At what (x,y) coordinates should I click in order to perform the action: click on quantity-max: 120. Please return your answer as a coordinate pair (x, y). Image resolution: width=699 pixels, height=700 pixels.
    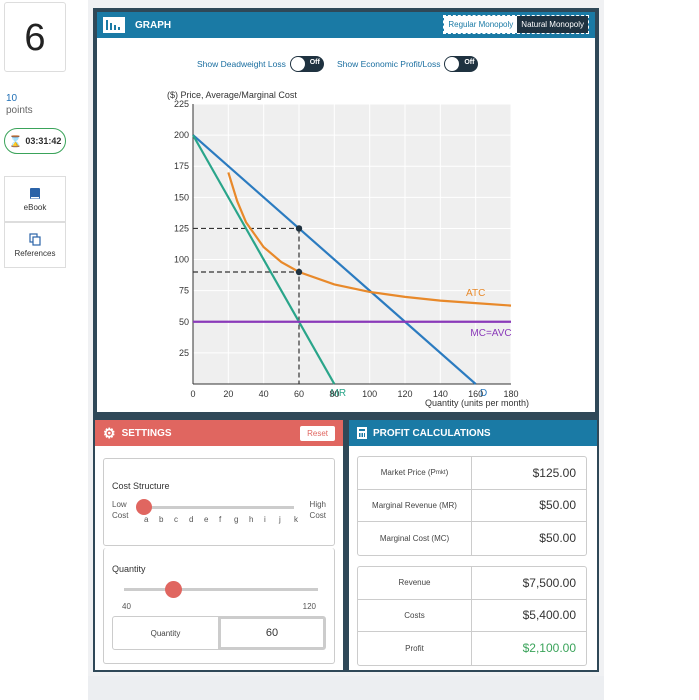
    Looking at the image, I should click on (309, 606).